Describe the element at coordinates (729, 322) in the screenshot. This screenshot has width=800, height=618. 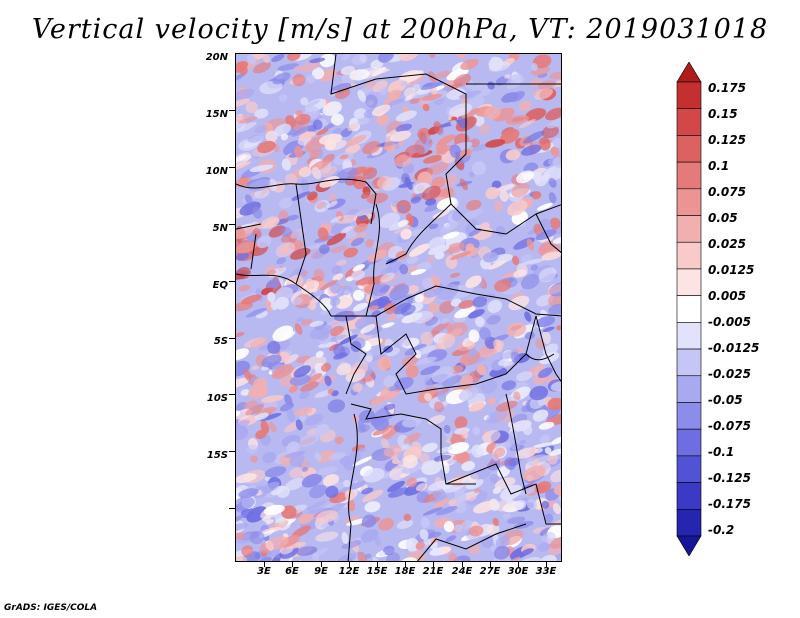
I see `colorbar-label: -0.005` at that location.